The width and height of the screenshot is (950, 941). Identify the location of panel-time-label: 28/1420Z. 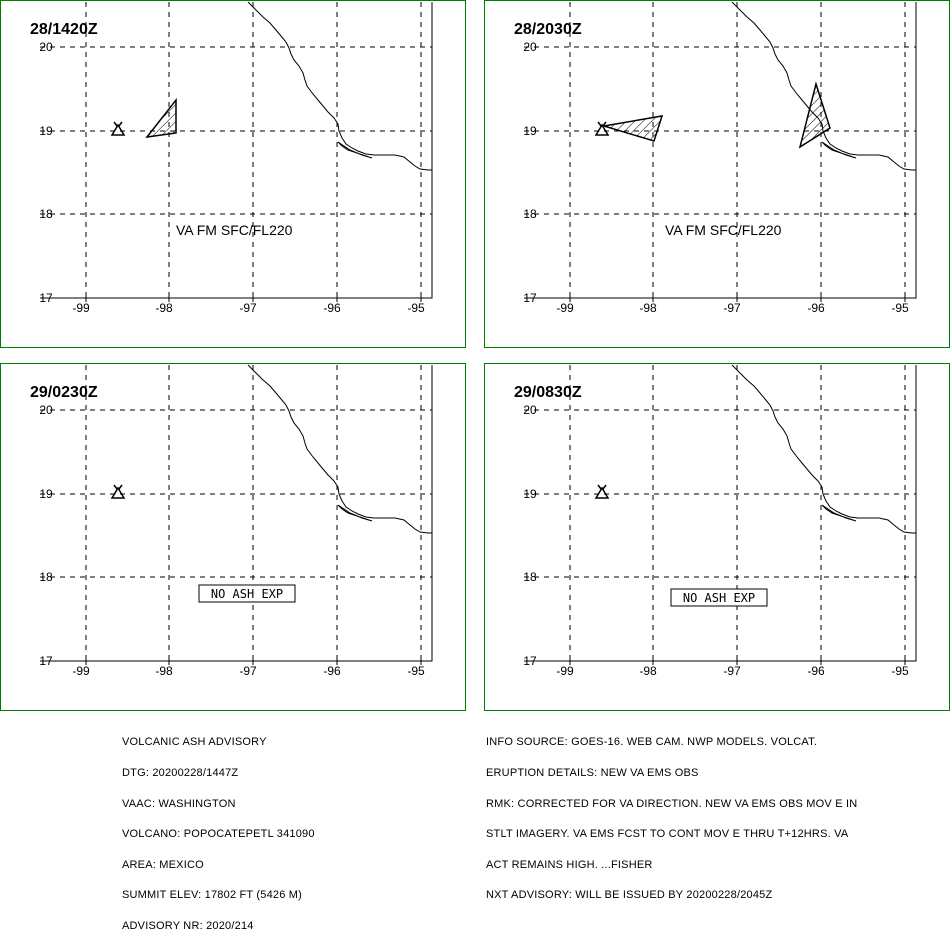
(64, 29).